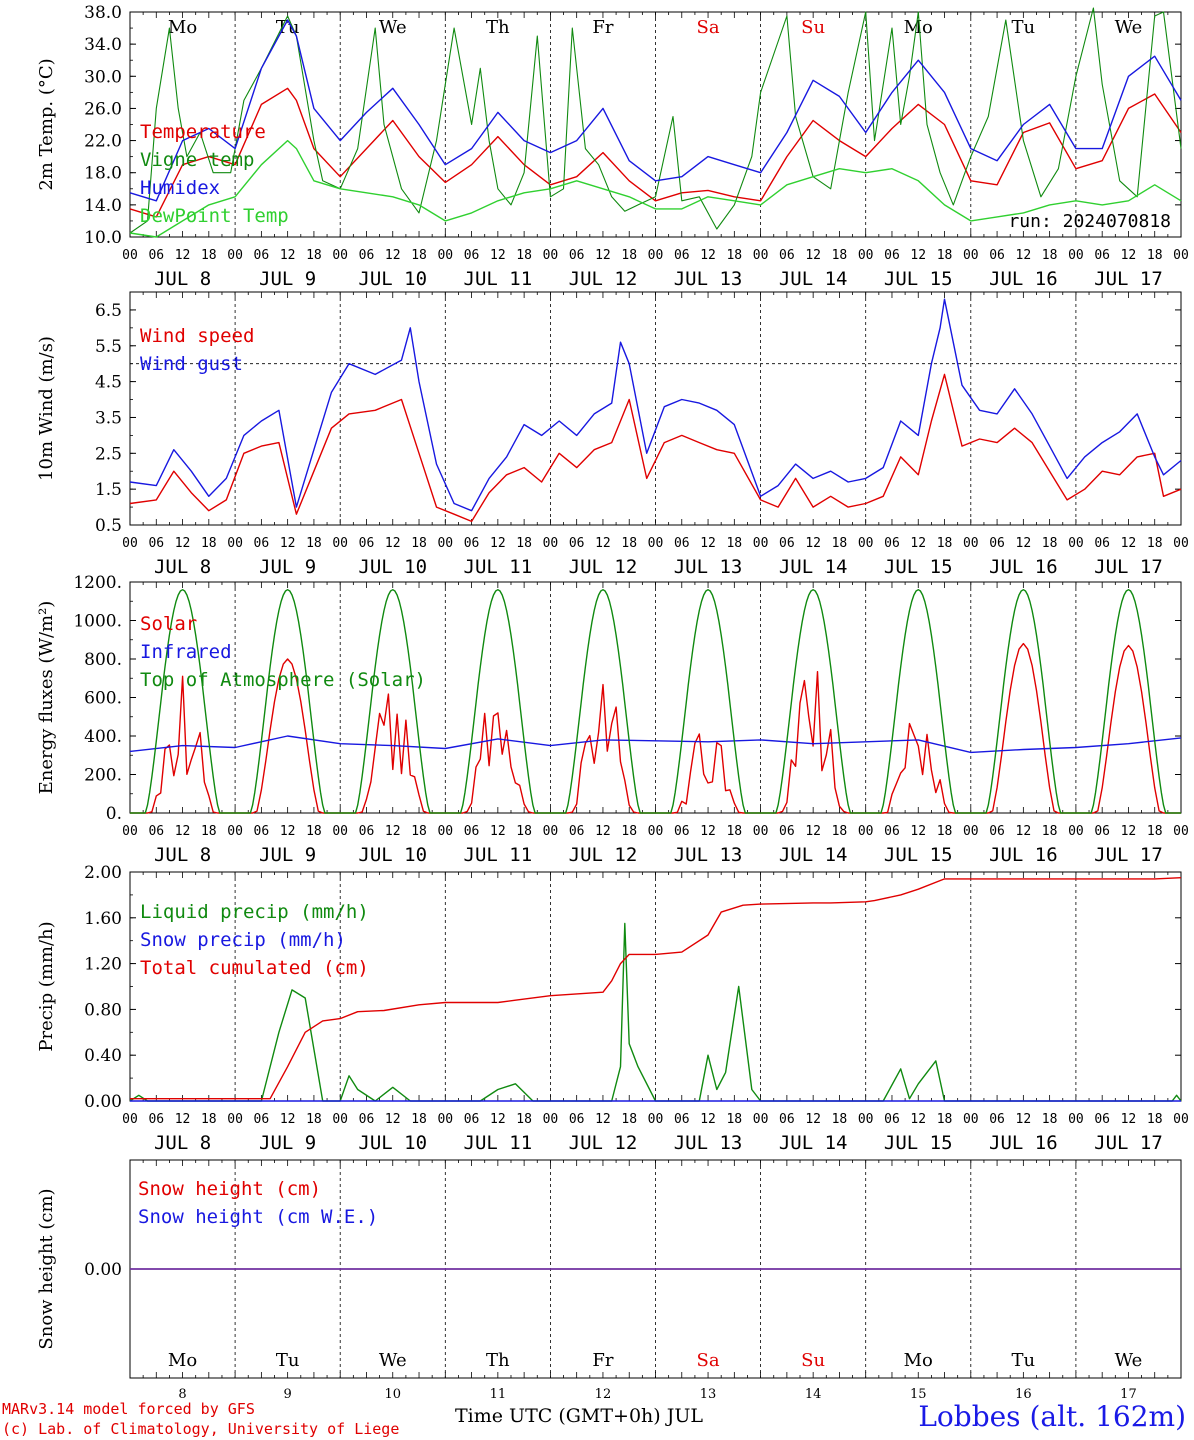  Describe the element at coordinates (46, 986) in the screenshot. I see `y-axis-label: Precip (mm/h)` at that location.